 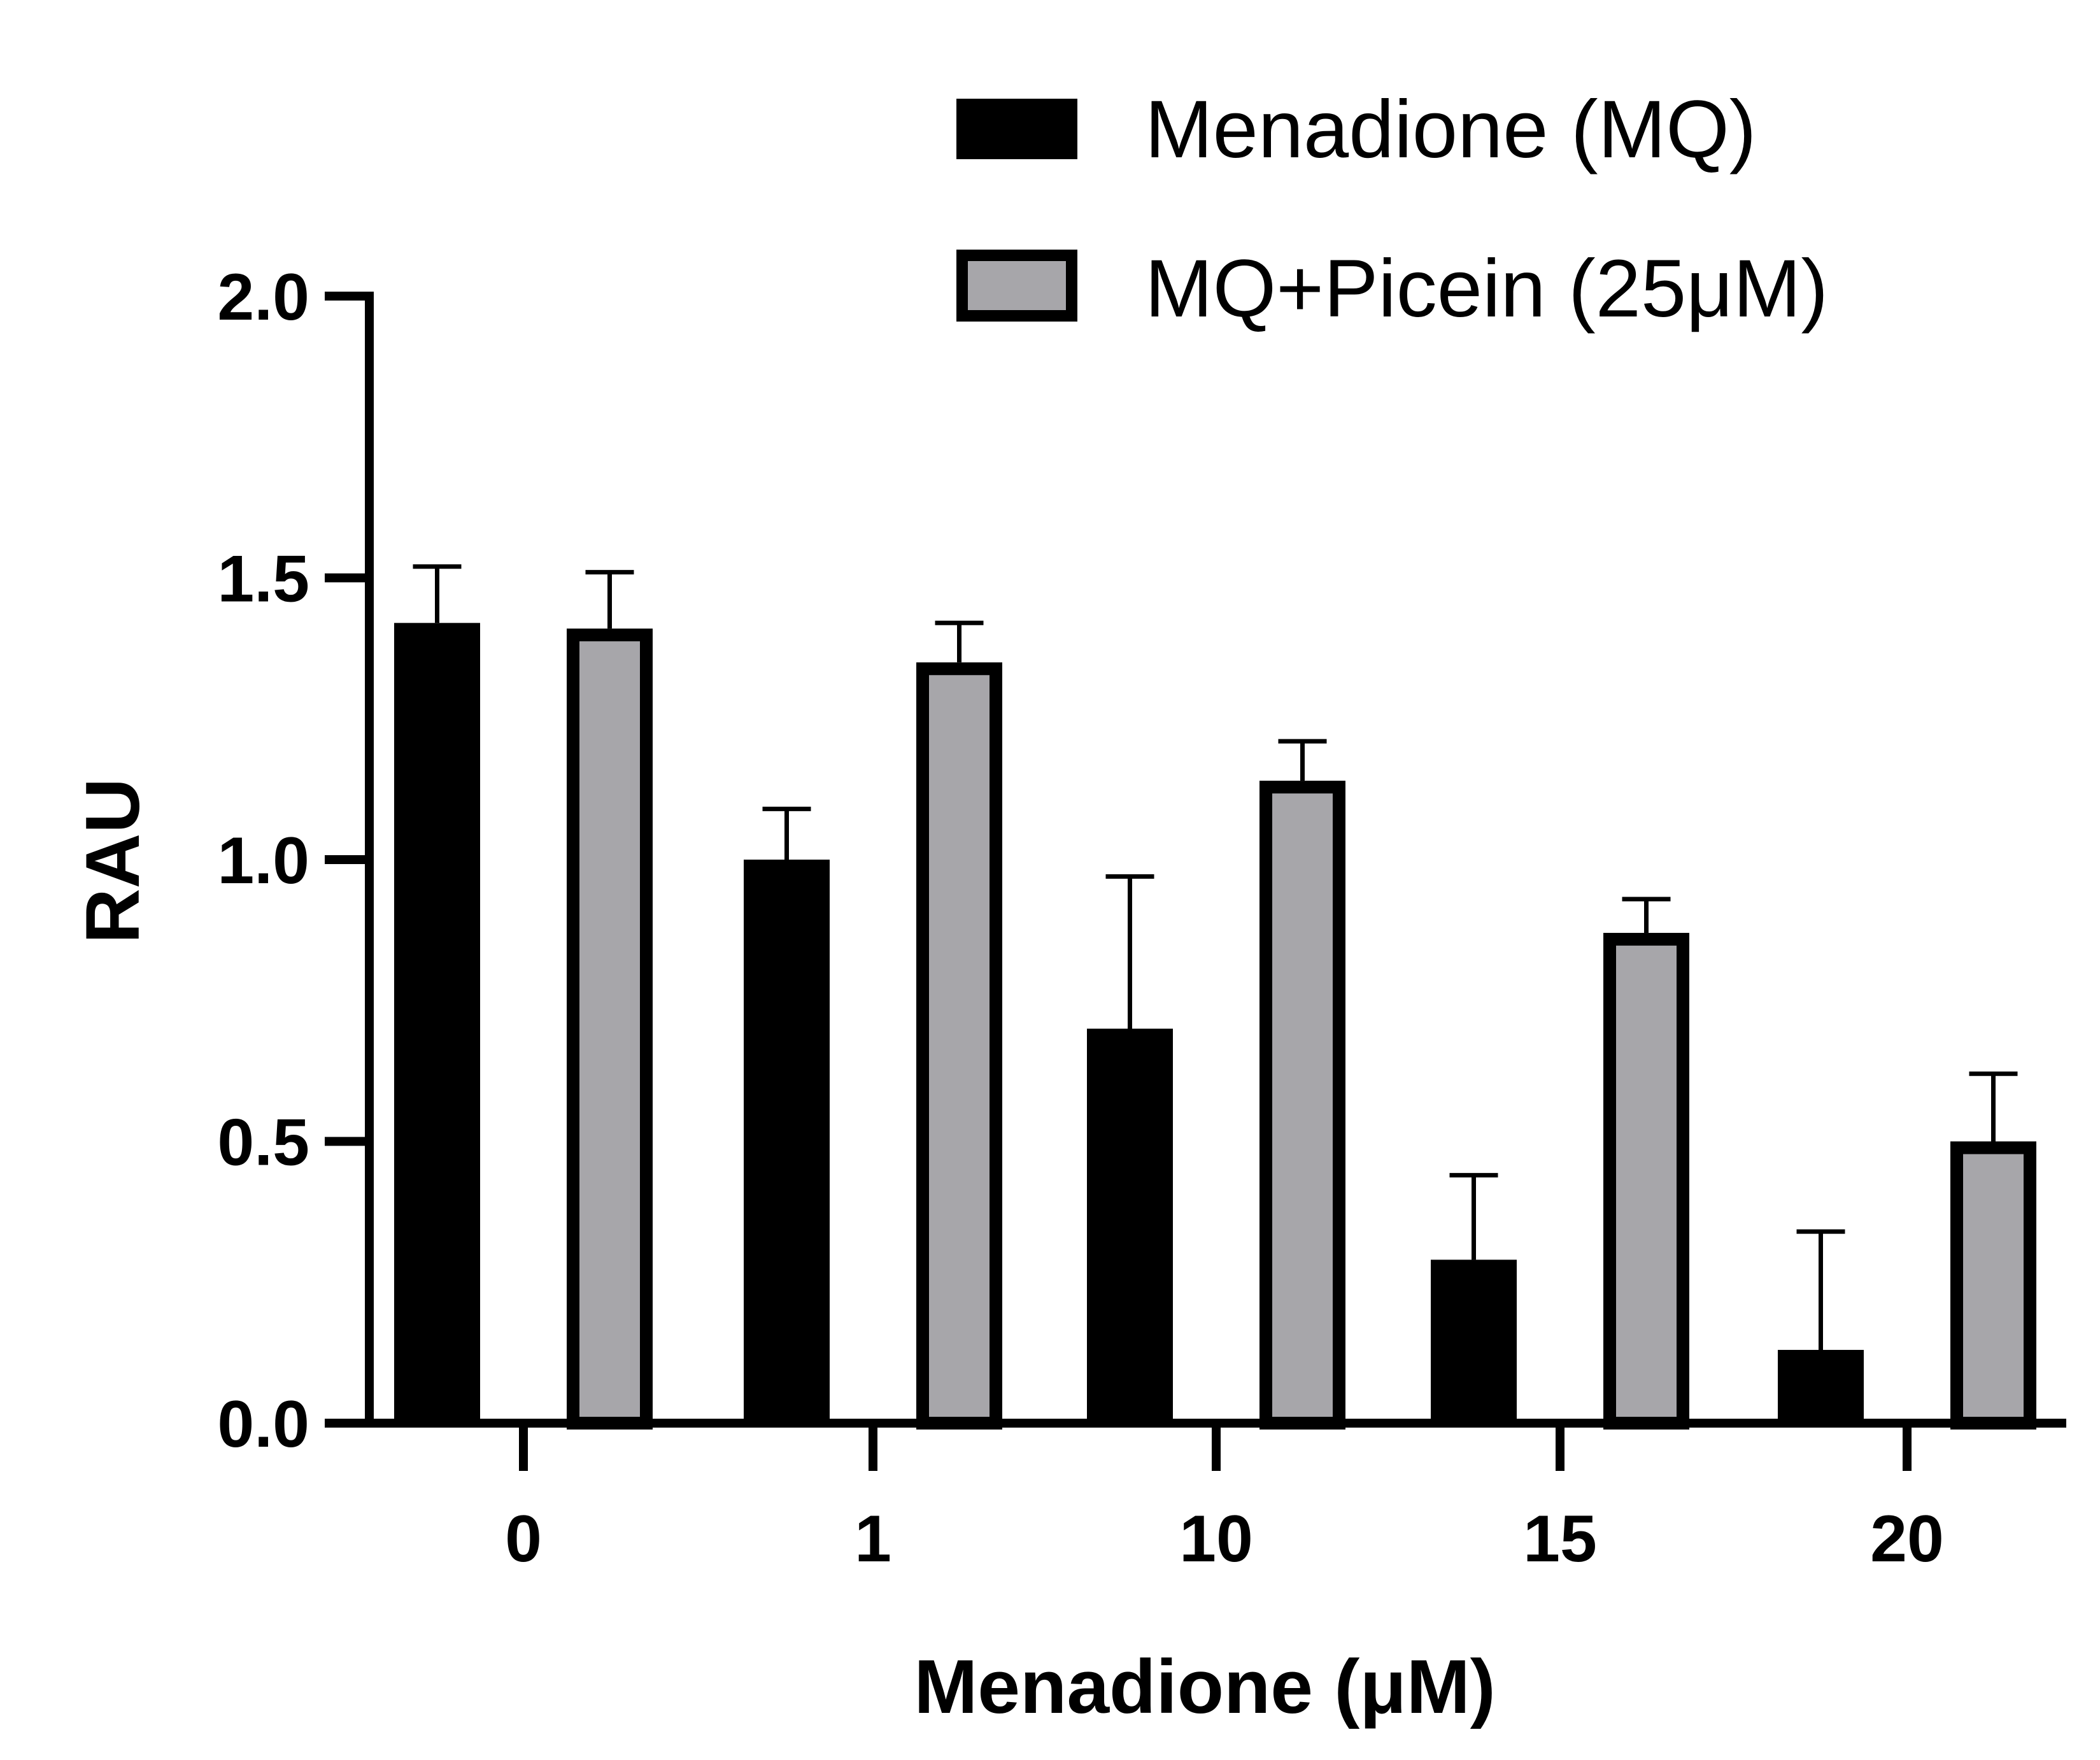 What do you see at coordinates (1486, 288) in the screenshot?
I see `legend-label-mq-picein: MQ+Picein (25μM)` at bounding box center [1486, 288].